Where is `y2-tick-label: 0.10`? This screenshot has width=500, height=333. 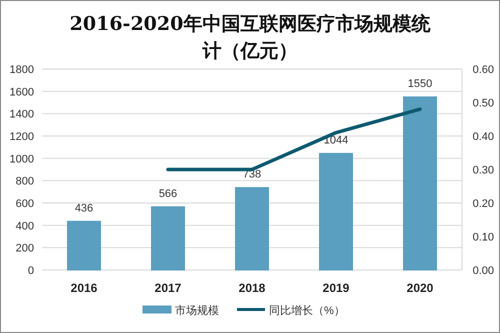 y2-tick-label: 0.10 is located at coordinates (483, 238).